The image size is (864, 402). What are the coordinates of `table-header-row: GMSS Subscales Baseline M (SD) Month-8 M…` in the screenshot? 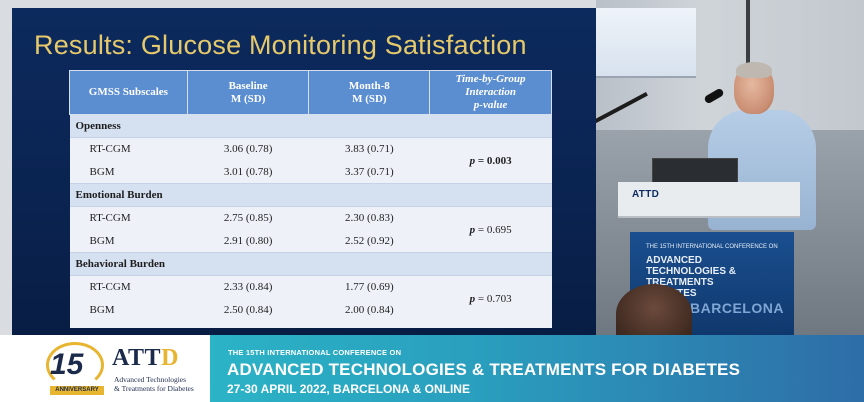 It's located at (310, 92).